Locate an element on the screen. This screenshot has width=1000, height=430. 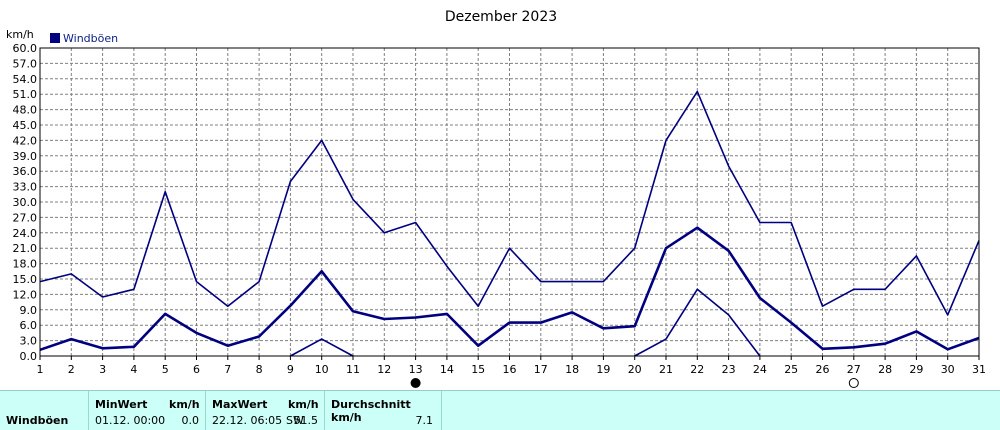
stats-avg-cell: Durchschnitt km/h 7.1 is located at coordinates (383, 410).